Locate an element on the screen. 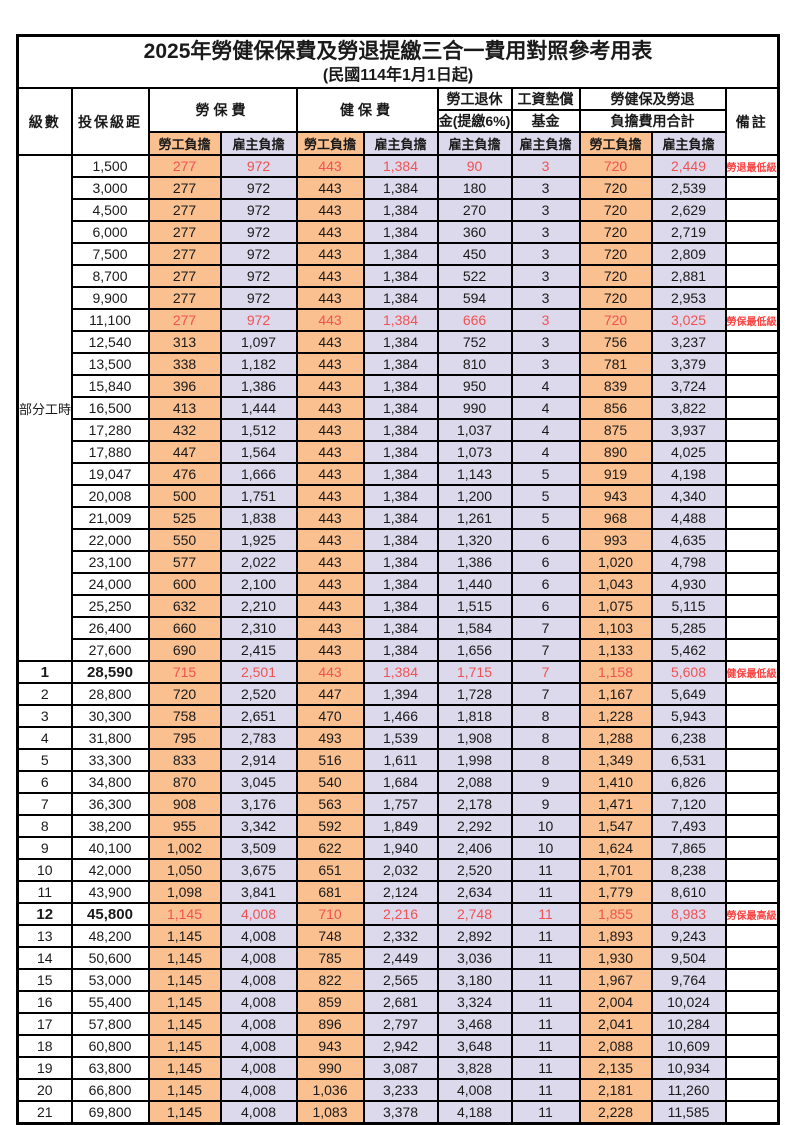  cell-health-employee: 990 is located at coordinates (330, 1068).